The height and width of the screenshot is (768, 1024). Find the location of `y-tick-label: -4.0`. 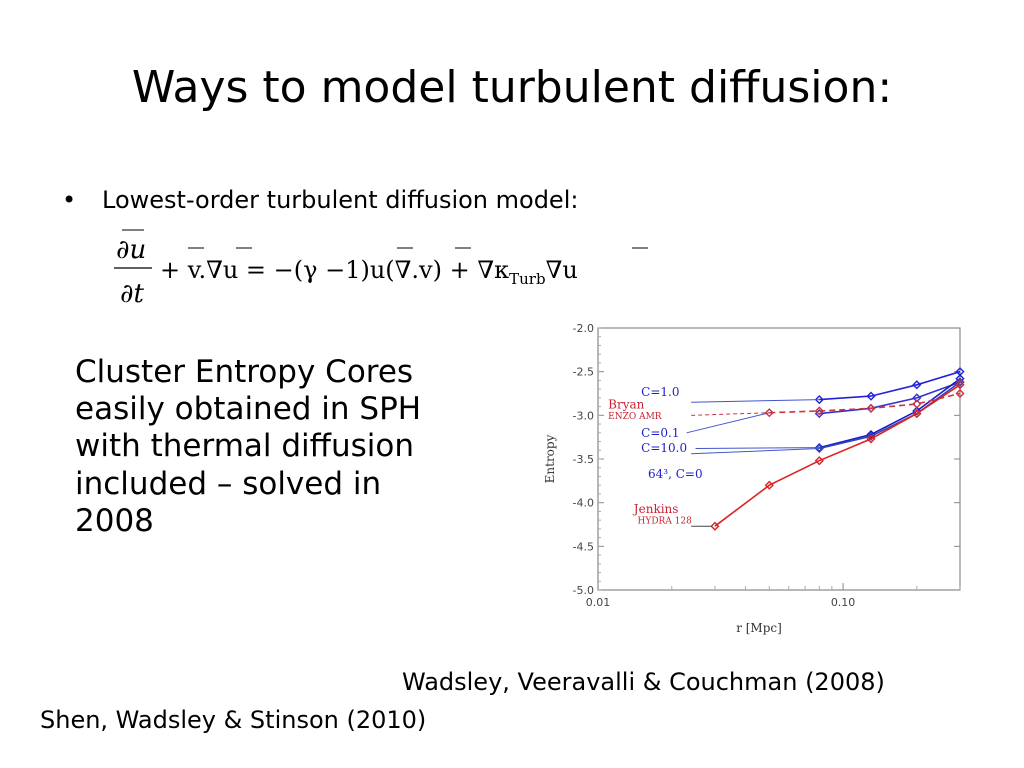

y-tick-label: -4.0 is located at coordinates (583, 503).